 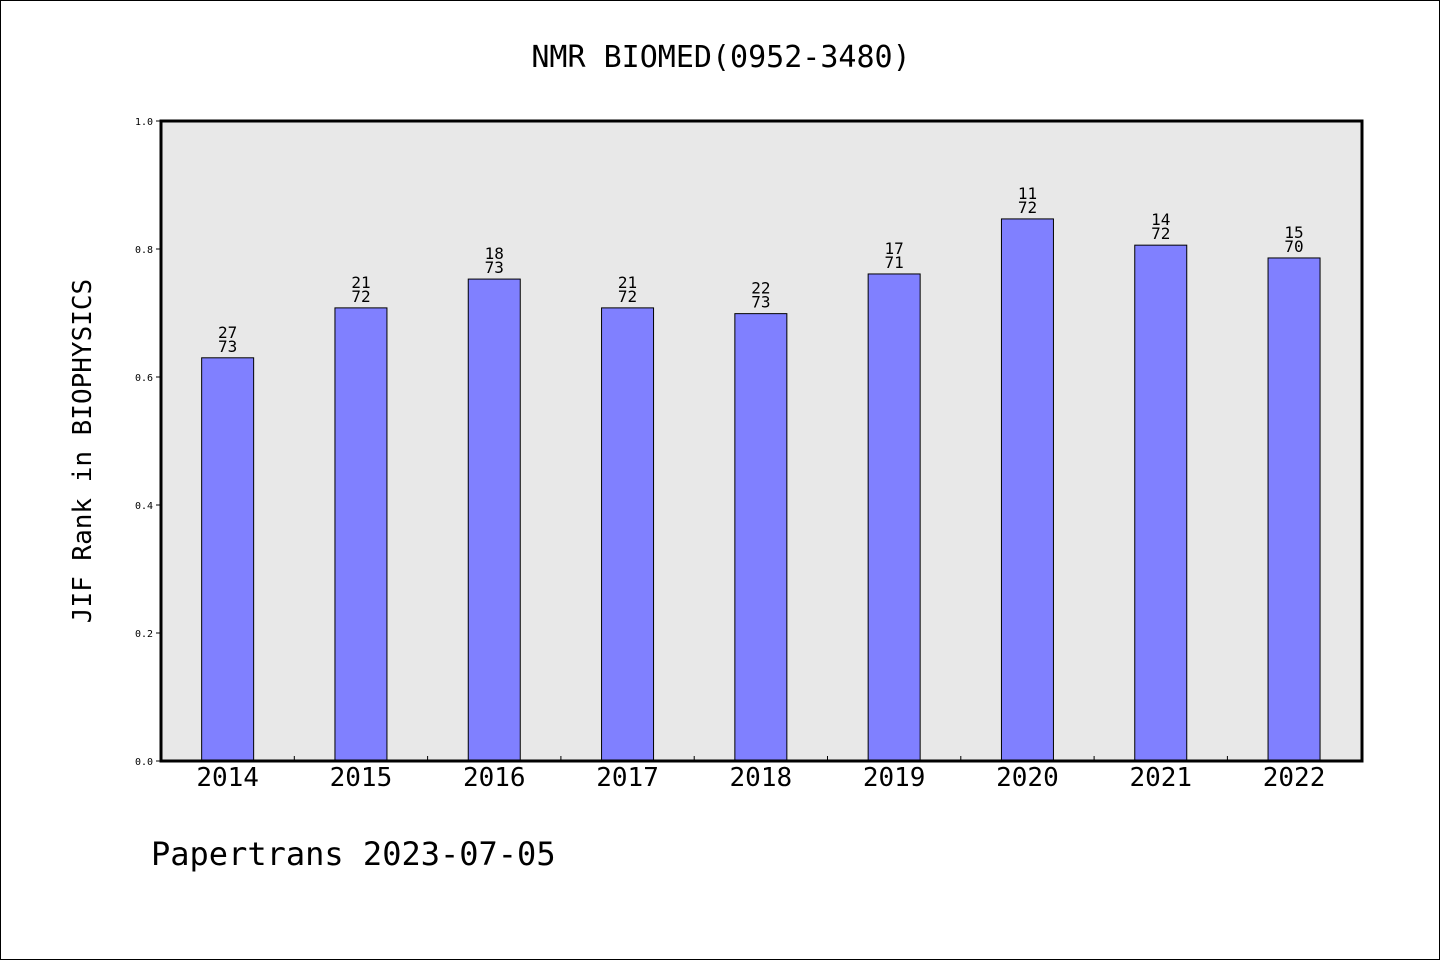 I want to click on y-tick-label: 0.8, so click(x=144, y=250).